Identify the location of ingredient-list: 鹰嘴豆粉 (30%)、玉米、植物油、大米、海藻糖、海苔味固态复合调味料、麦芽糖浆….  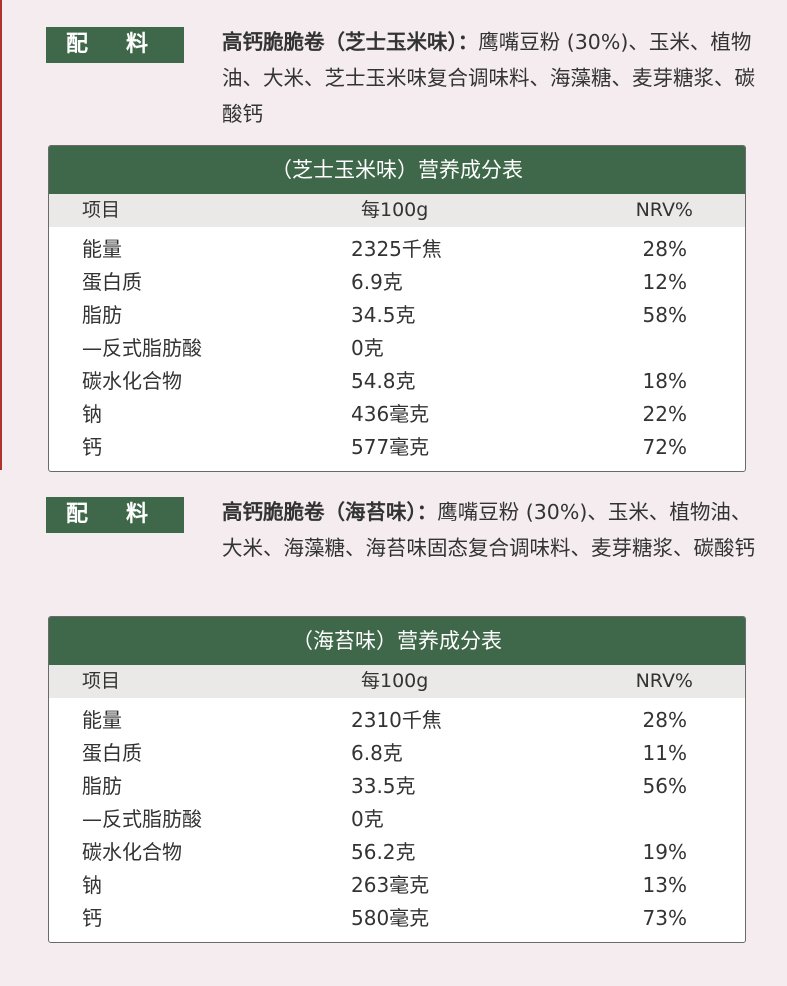
(488, 530).